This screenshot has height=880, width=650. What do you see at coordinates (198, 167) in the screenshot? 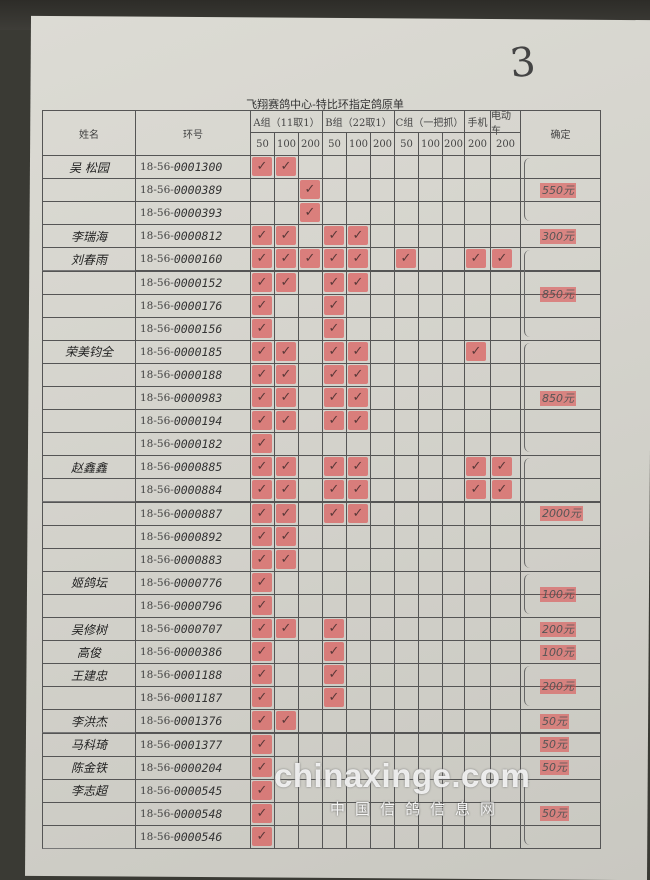
I see `ring-digits: 0001300` at bounding box center [198, 167].